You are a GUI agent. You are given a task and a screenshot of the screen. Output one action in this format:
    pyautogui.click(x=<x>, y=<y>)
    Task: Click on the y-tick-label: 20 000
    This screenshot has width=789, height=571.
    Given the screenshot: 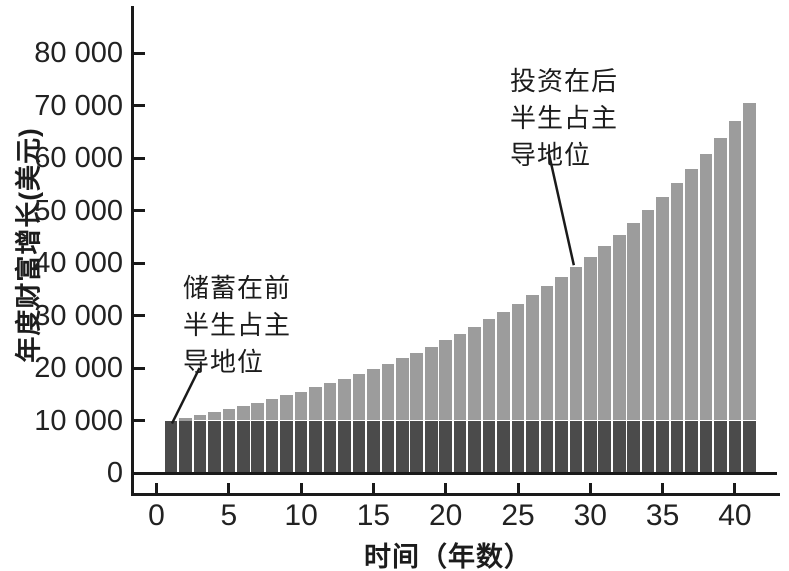 What is the action you would take?
    pyautogui.click(x=78, y=368)
    